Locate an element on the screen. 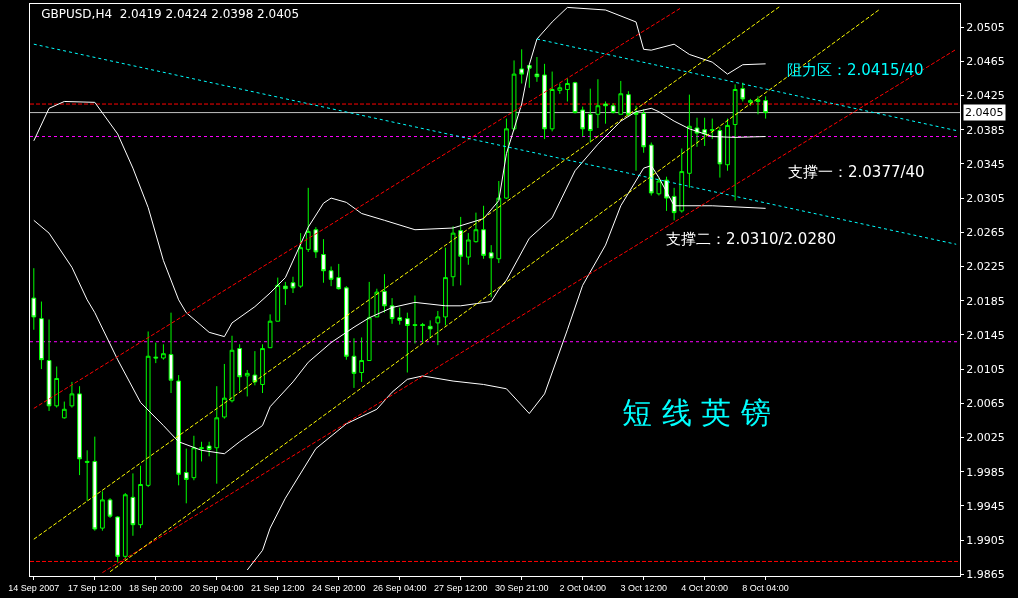 This screenshot has width=1018, height=598. x-tick-label: 18 Sep 20:00 is located at coordinates (156, 587).